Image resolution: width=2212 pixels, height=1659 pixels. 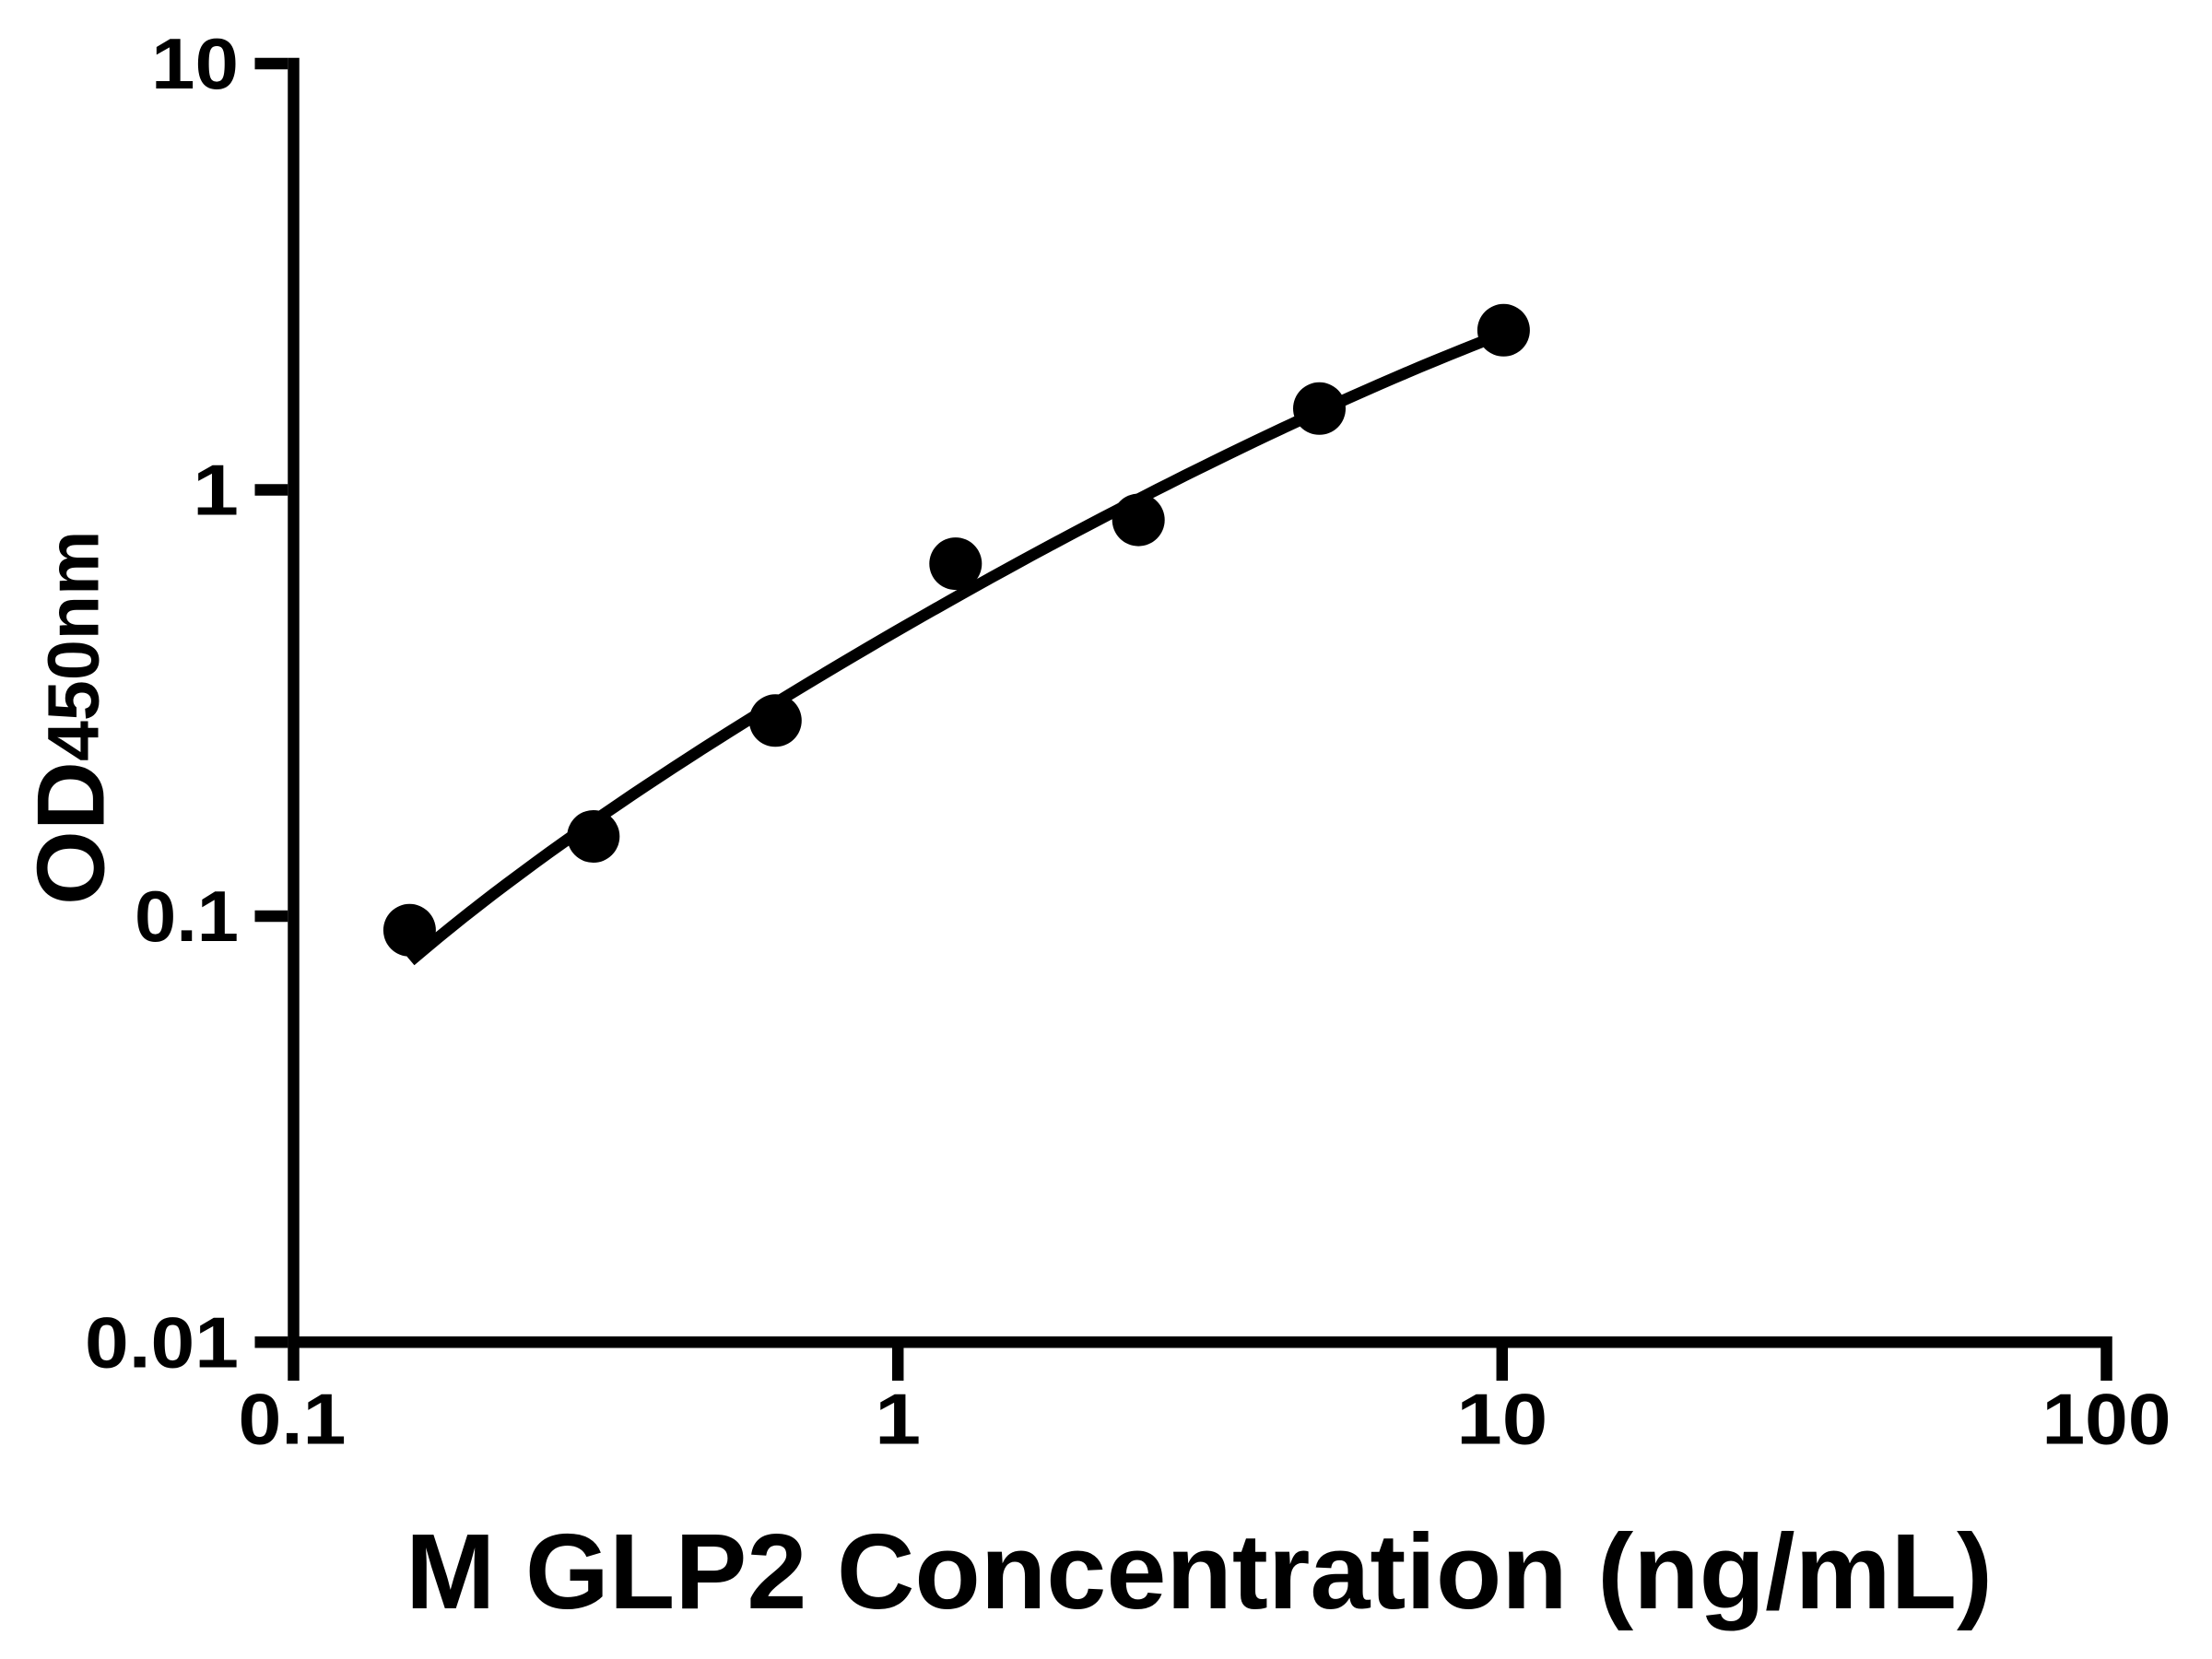 What do you see at coordinates (2106, 1419) in the screenshot?
I see `svg-text: 100` at bounding box center [2106, 1419].